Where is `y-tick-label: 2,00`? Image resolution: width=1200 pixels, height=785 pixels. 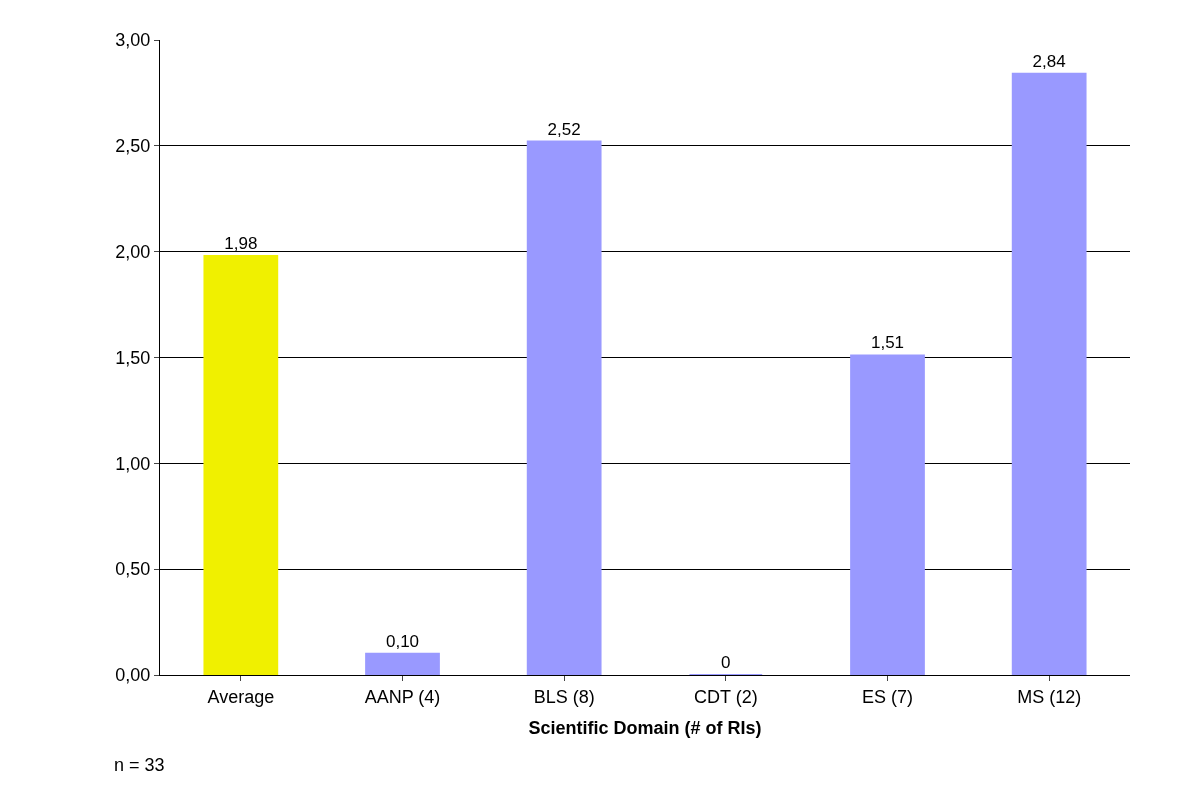 y-tick-label: 2,00 is located at coordinates (133, 251).